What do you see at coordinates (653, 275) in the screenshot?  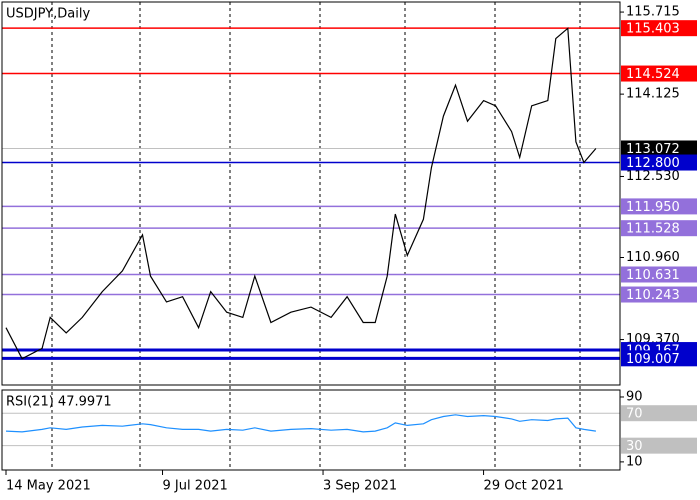 I see `level-label: 110.631` at bounding box center [653, 275].